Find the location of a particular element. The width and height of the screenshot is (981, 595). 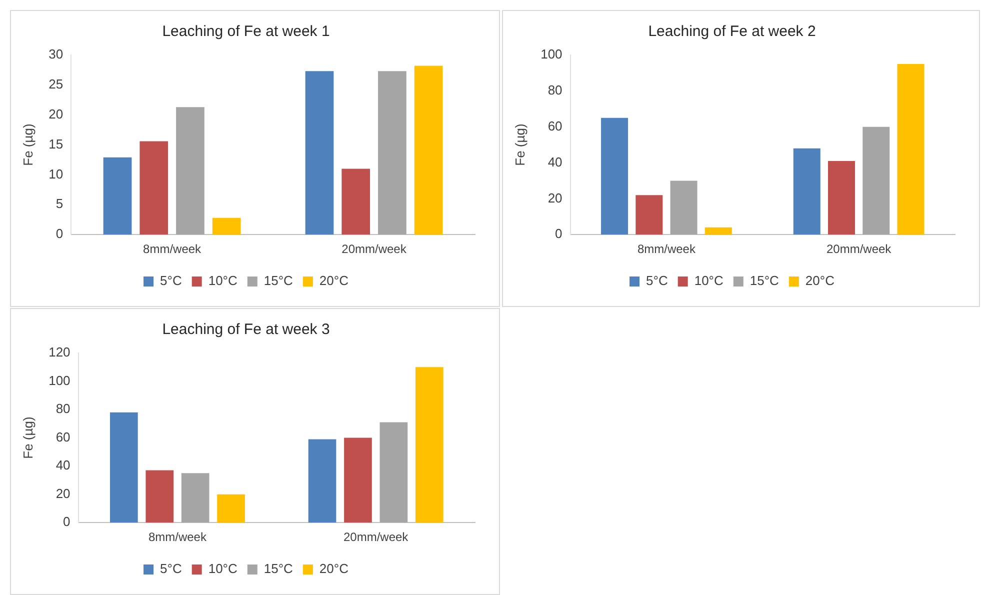

y-tick-label: 5 is located at coordinates (60, 204).